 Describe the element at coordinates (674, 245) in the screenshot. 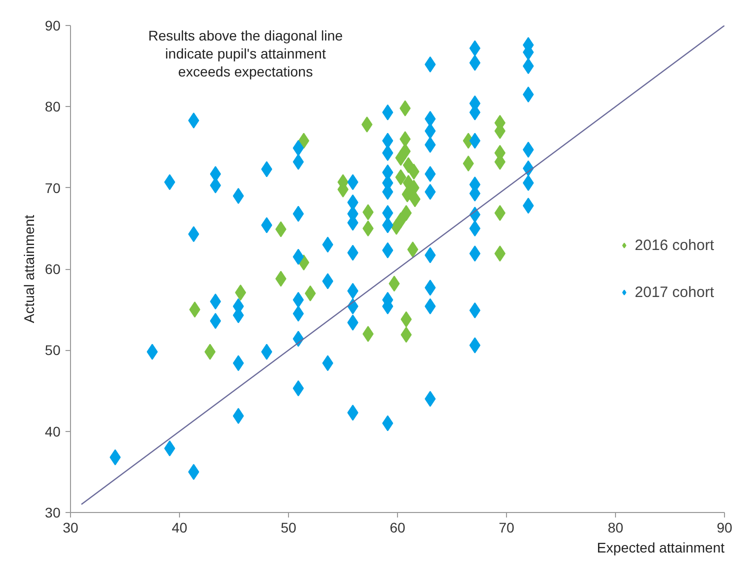

I see `legend-label: 2016 cohort` at that location.